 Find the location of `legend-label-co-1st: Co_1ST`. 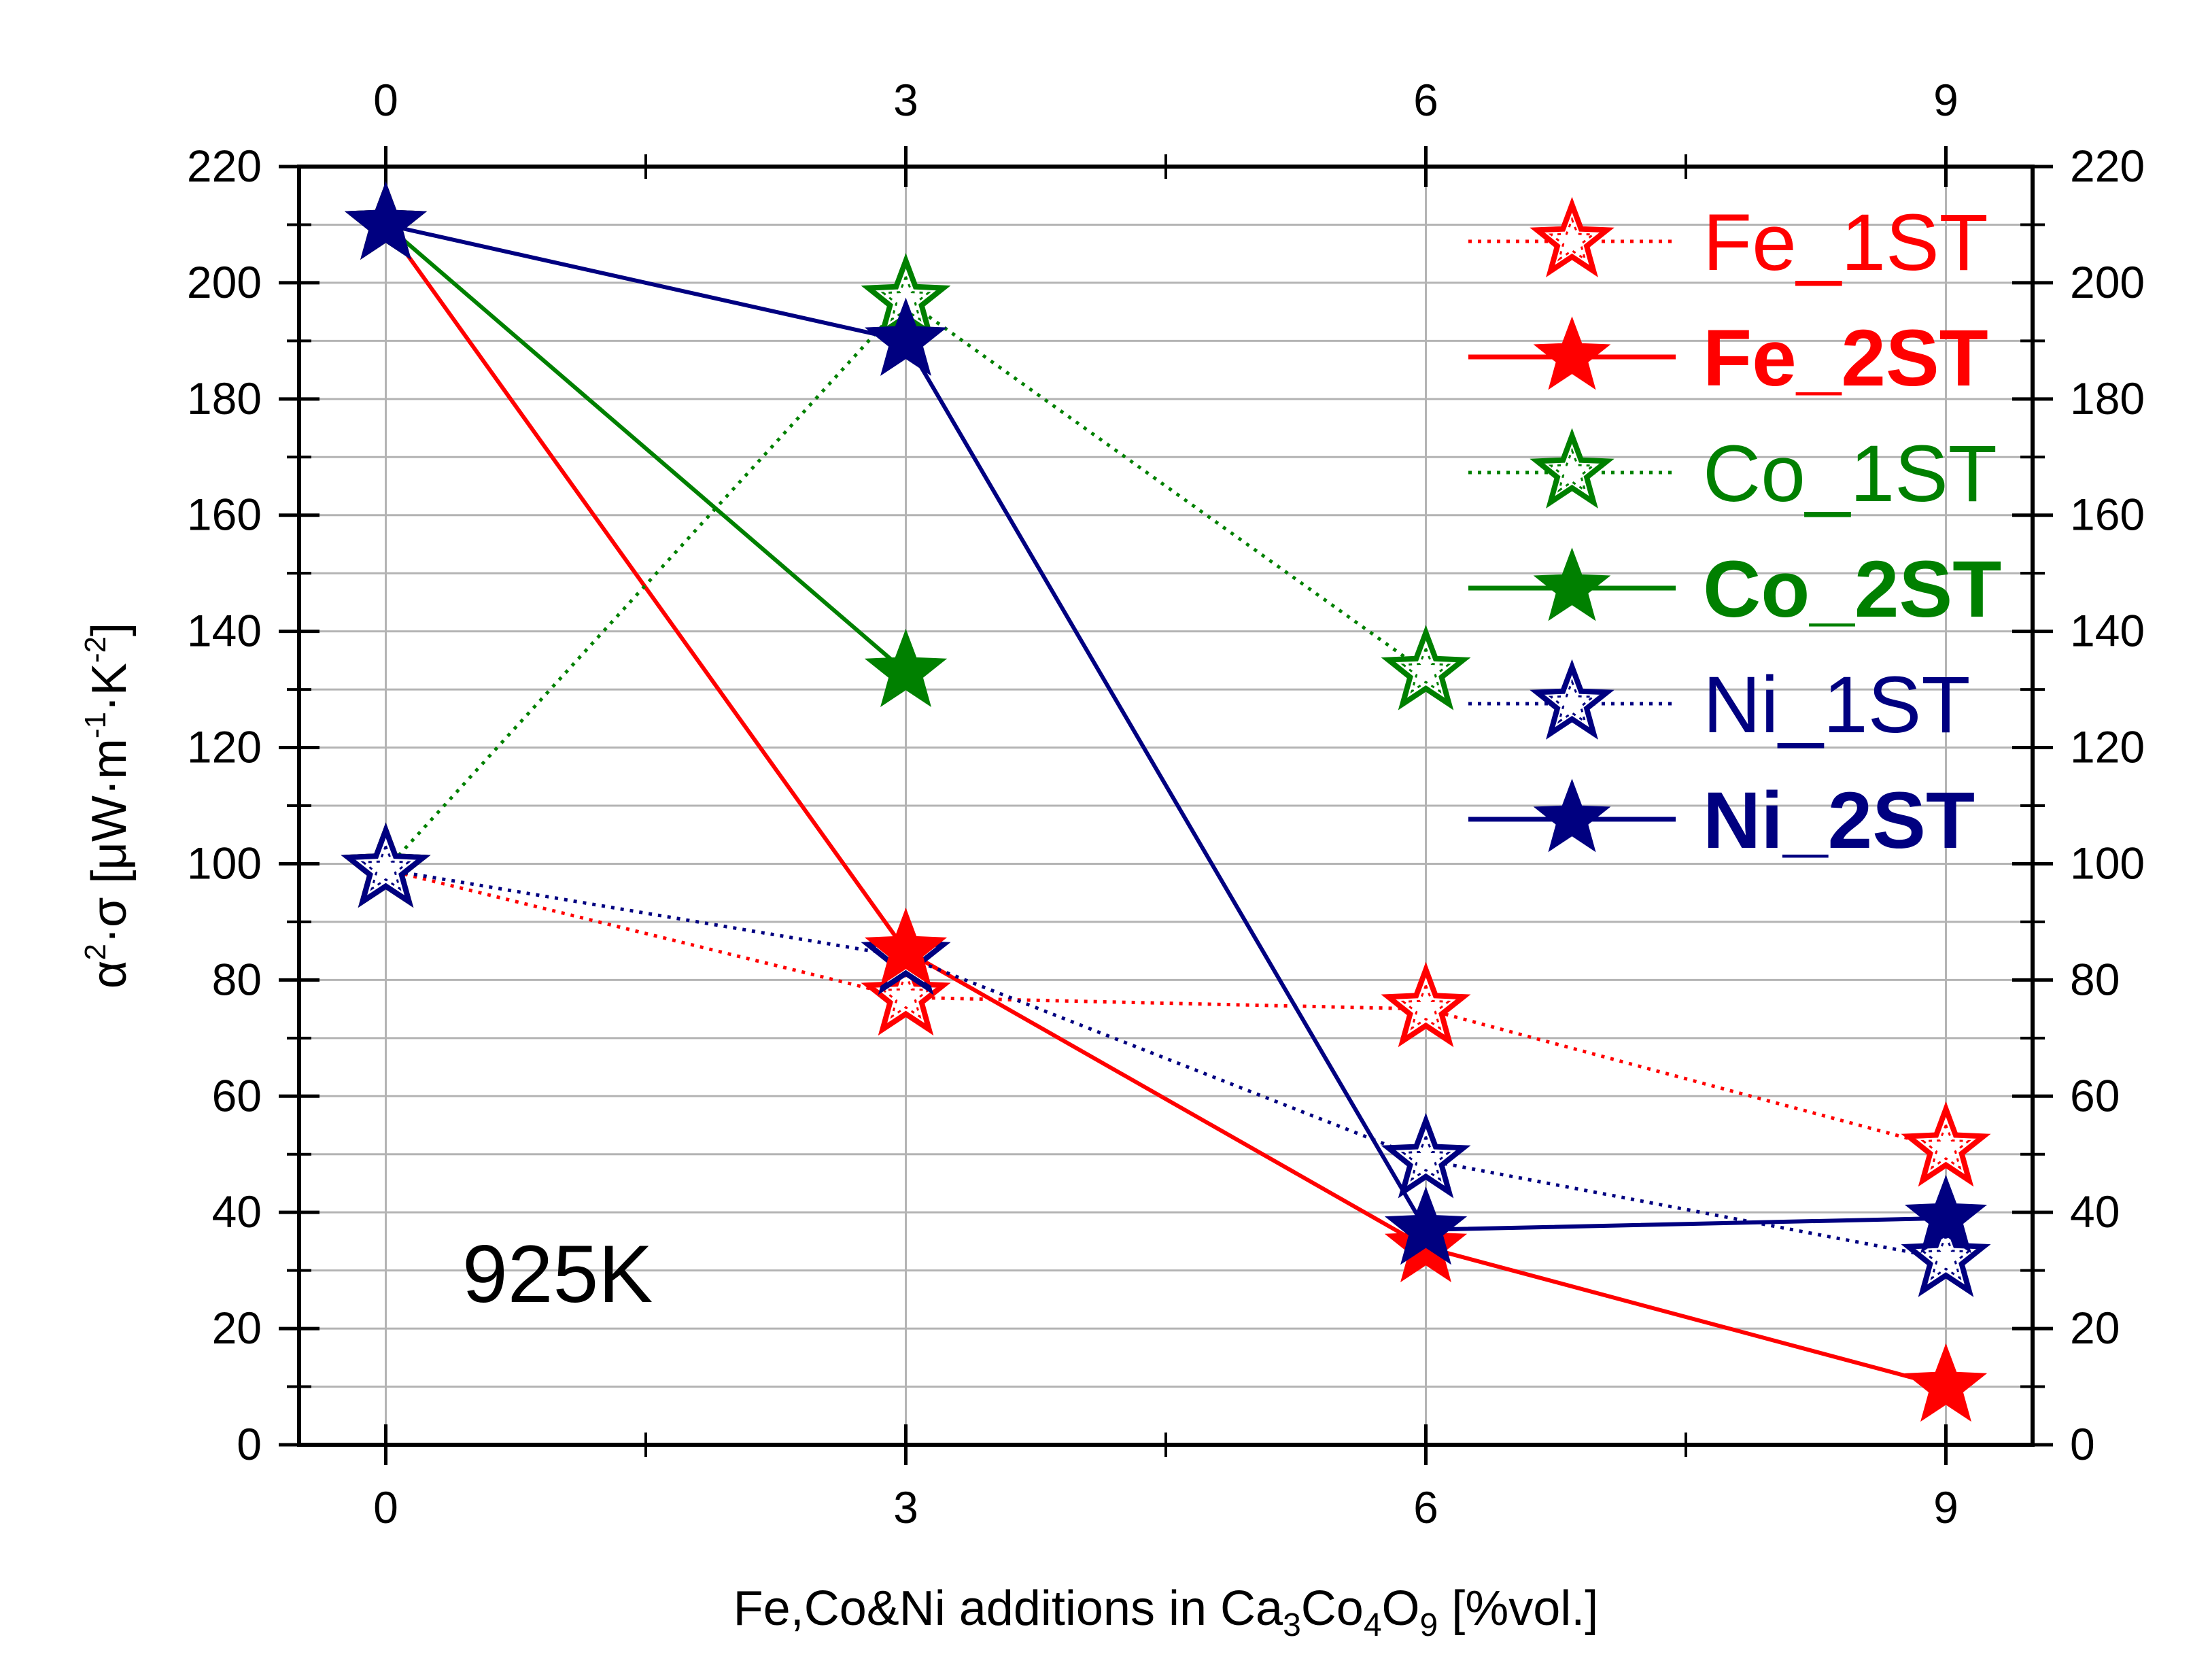

legend-label-co-1st: Co_1ST is located at coordinates (1850, 474).